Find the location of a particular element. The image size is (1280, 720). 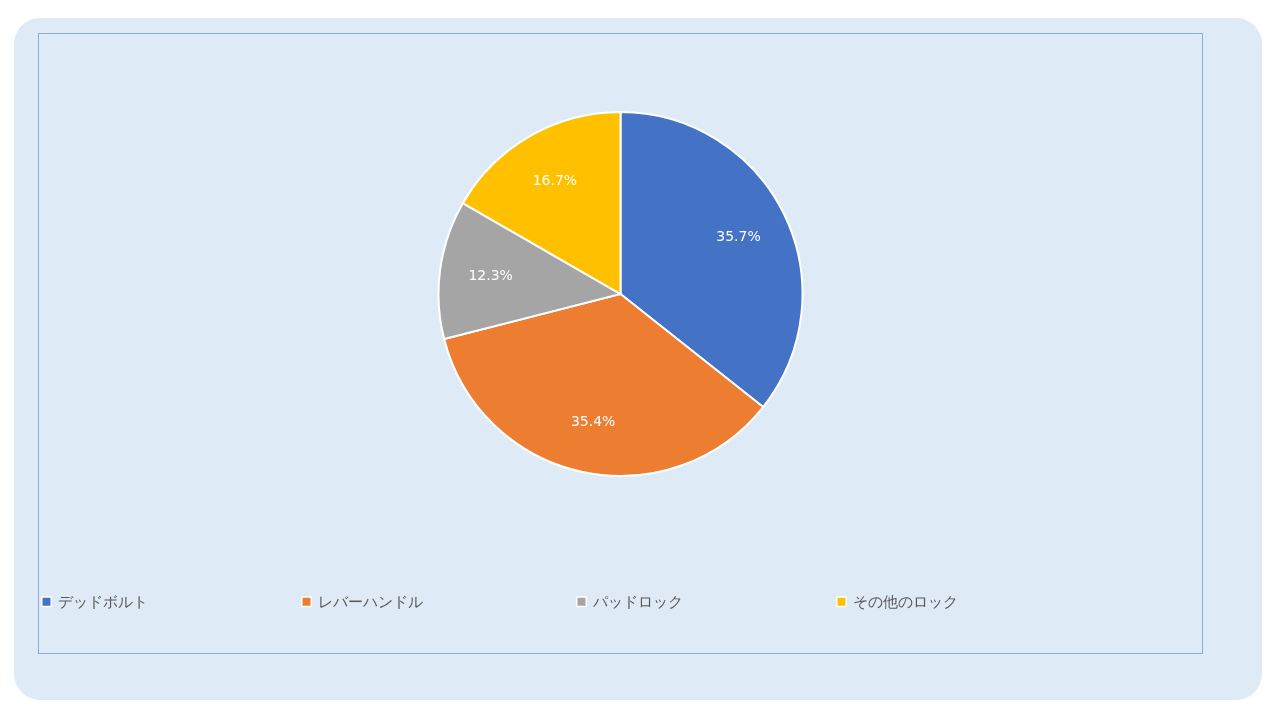

data-label: 35.7% is located at coordinates (738, 235).